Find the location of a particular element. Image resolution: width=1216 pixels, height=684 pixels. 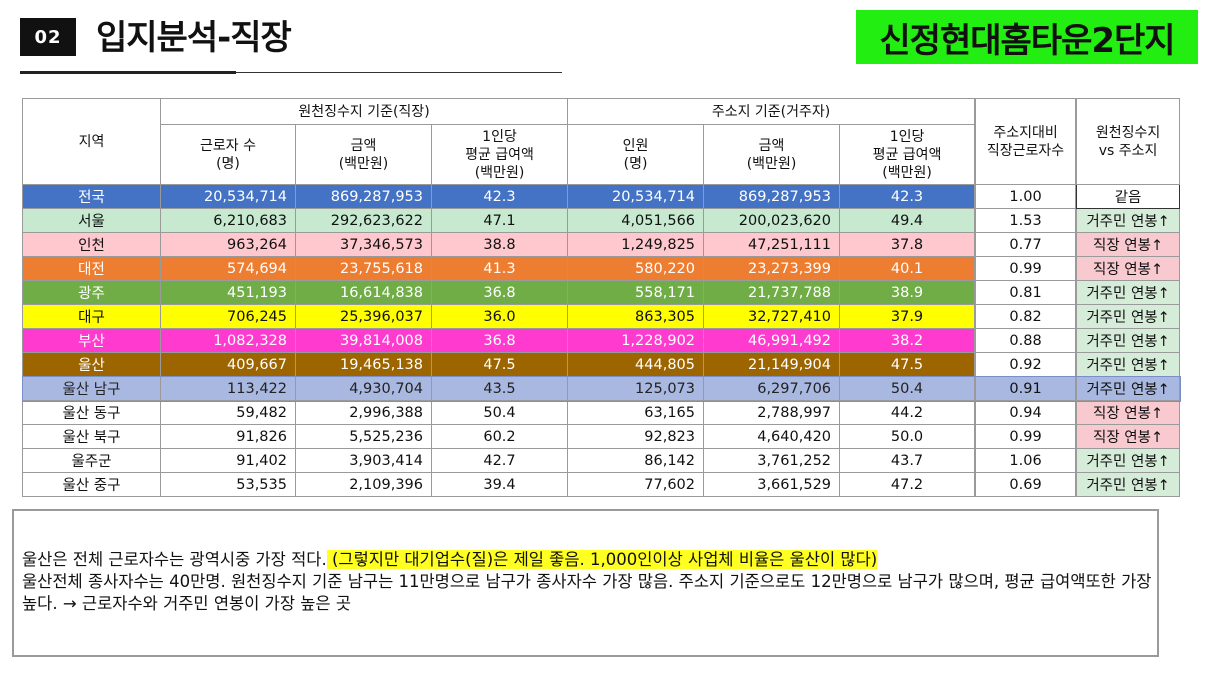

avg-salary-cell: 36.8 is located at coordinates (499, 292).